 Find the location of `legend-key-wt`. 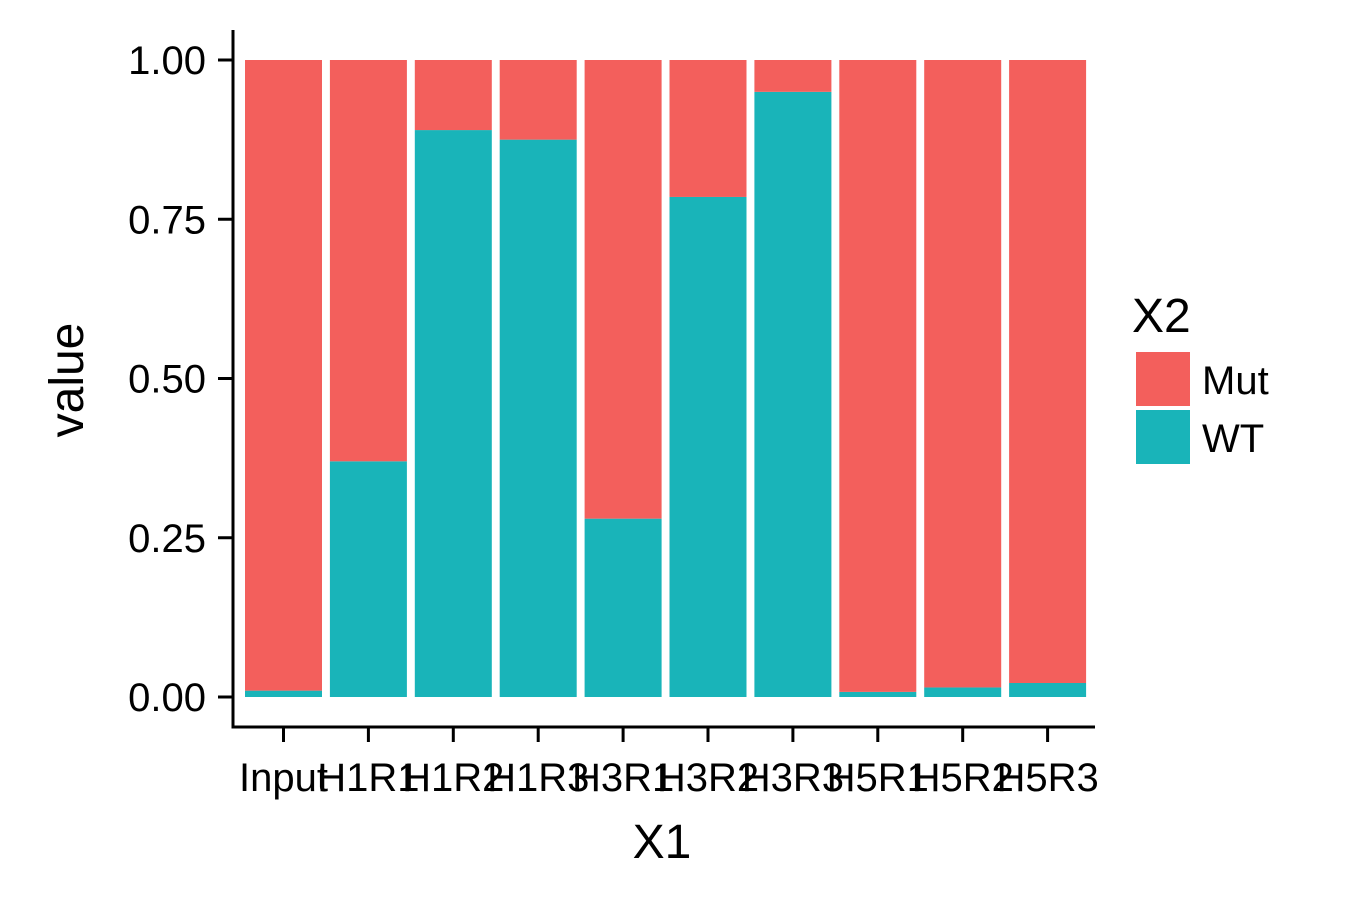

legend-key-wt is located at coordinates (1163, 437).